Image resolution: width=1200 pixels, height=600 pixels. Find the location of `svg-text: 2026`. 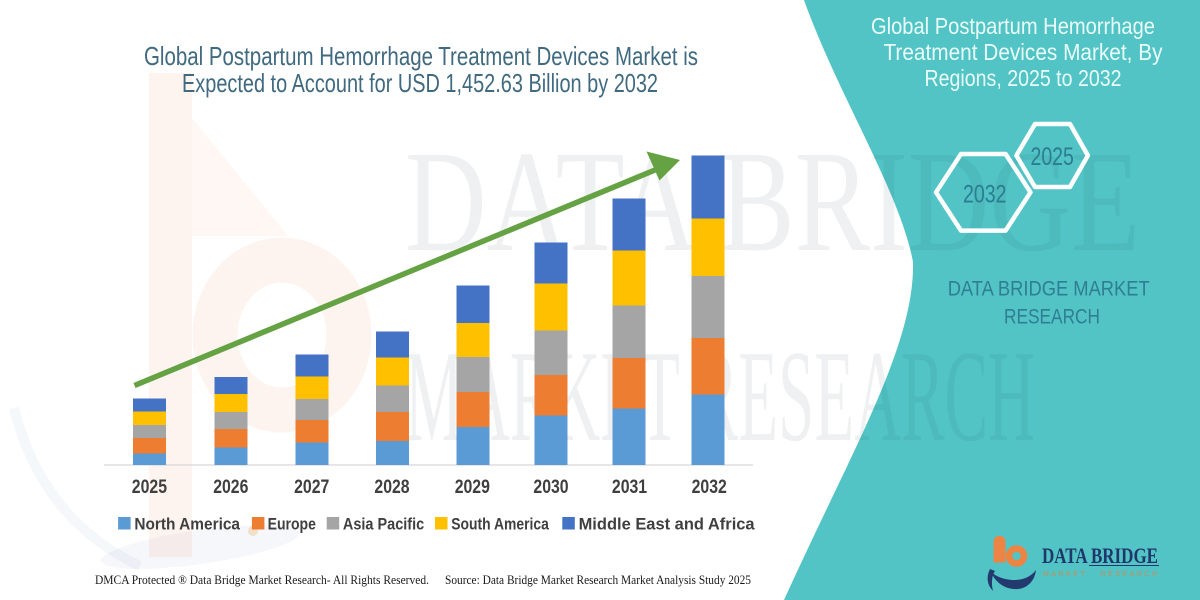

svg-text: 2026 is located at coordinates (230, 487).